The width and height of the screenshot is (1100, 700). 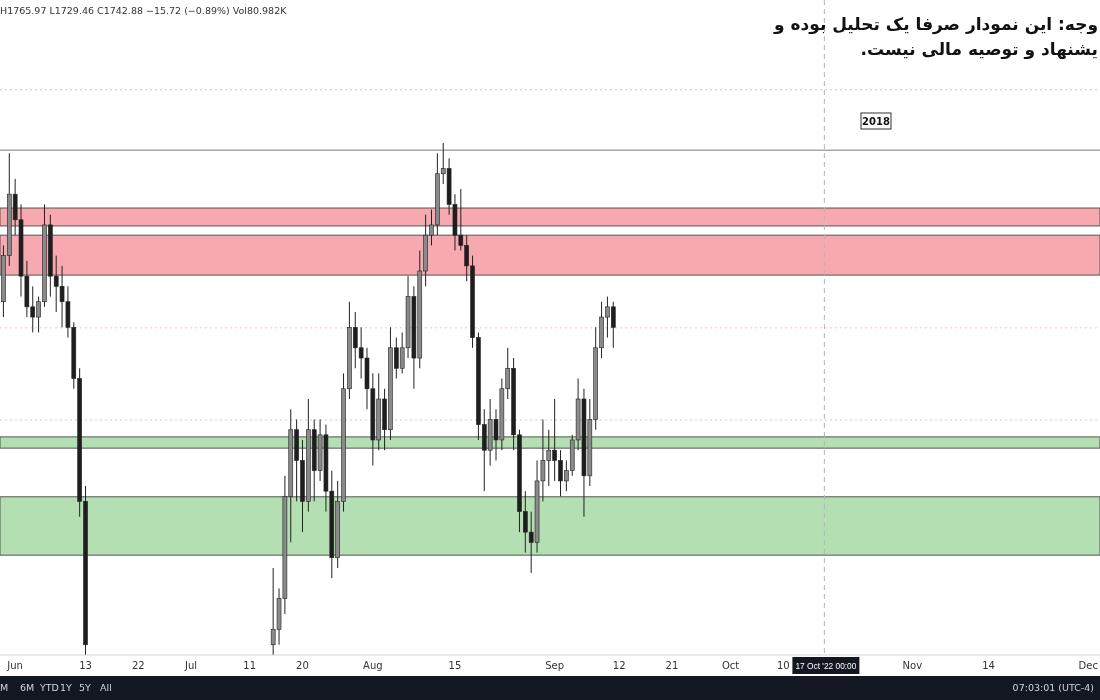 I want to click on x-tick-label: Jun, so click(x=14, y=665).